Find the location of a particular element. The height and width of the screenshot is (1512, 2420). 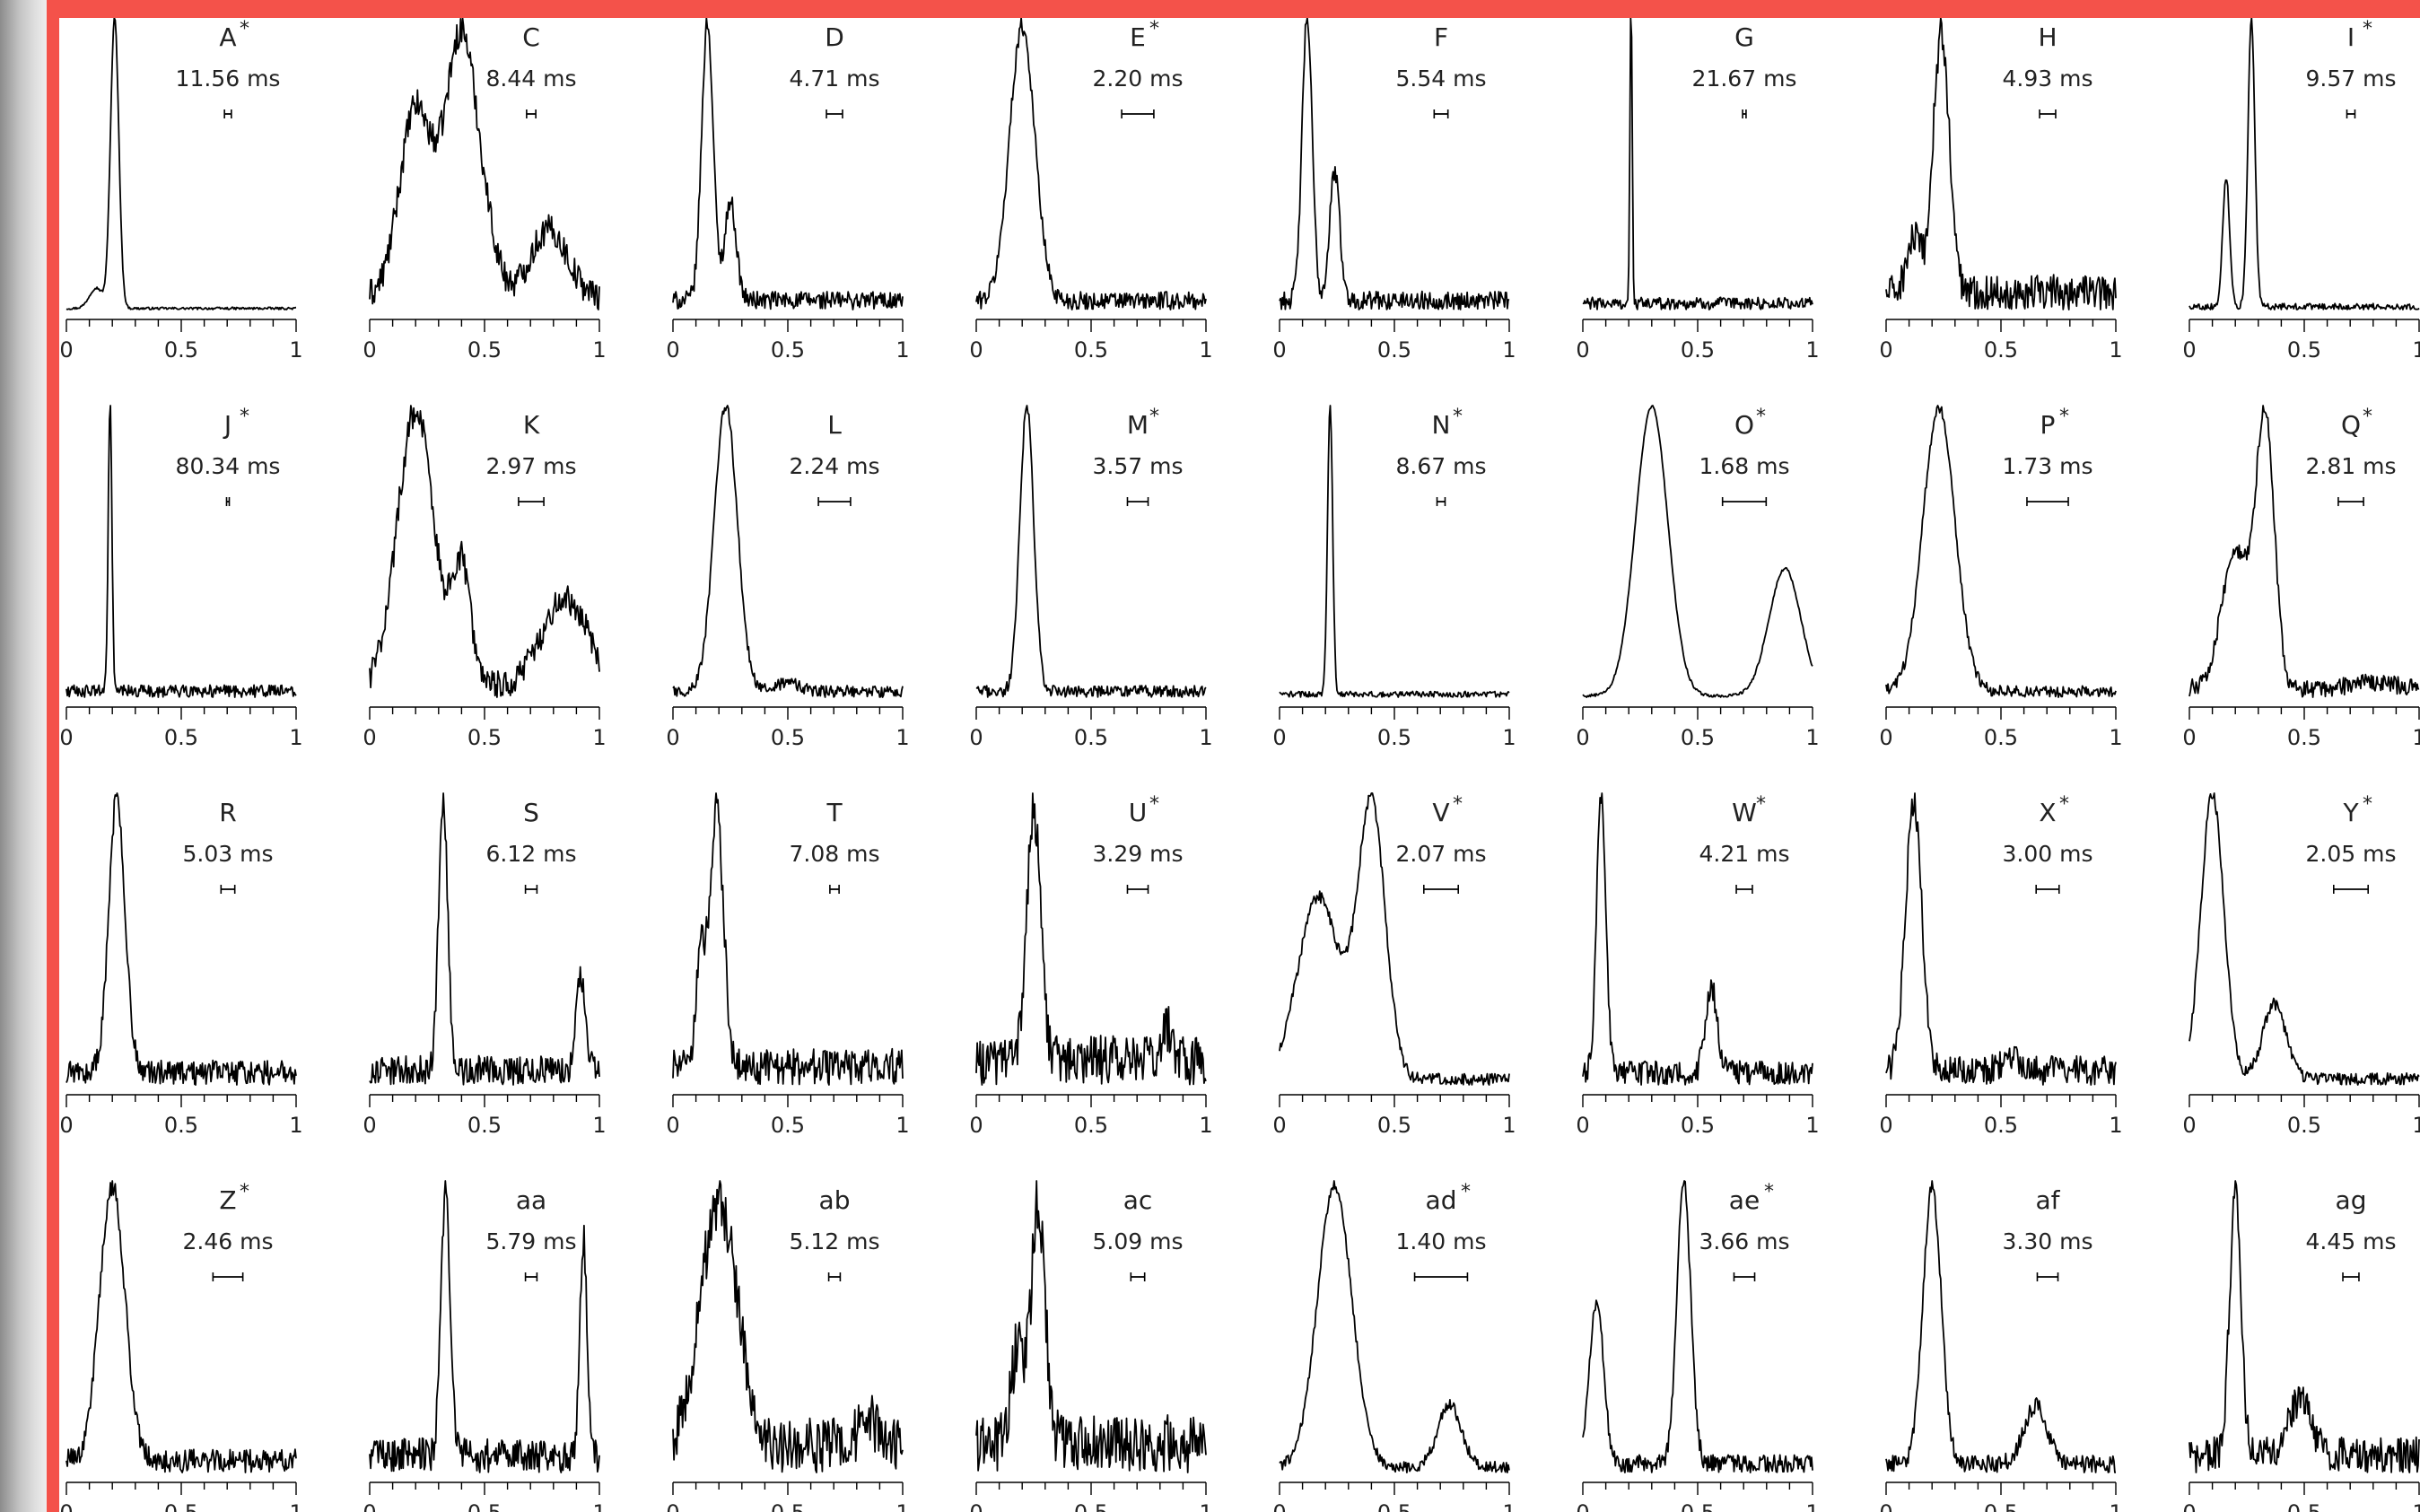

profile-panel-ag: 0 0.5 1 ag 4.45 ms is located at coordinates (2301, 1346).